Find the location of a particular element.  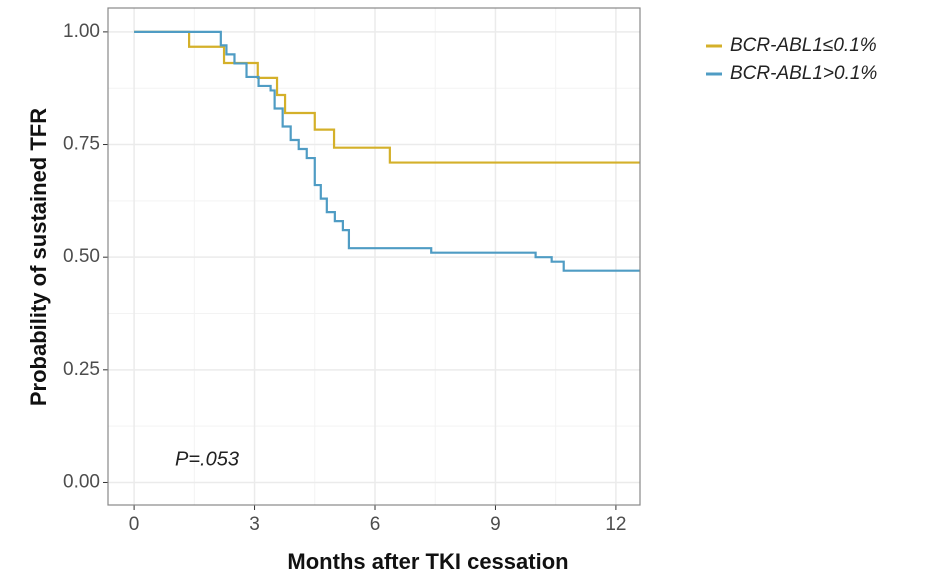

y-tick-label: 0.00 is located at coordinates (81, 481).